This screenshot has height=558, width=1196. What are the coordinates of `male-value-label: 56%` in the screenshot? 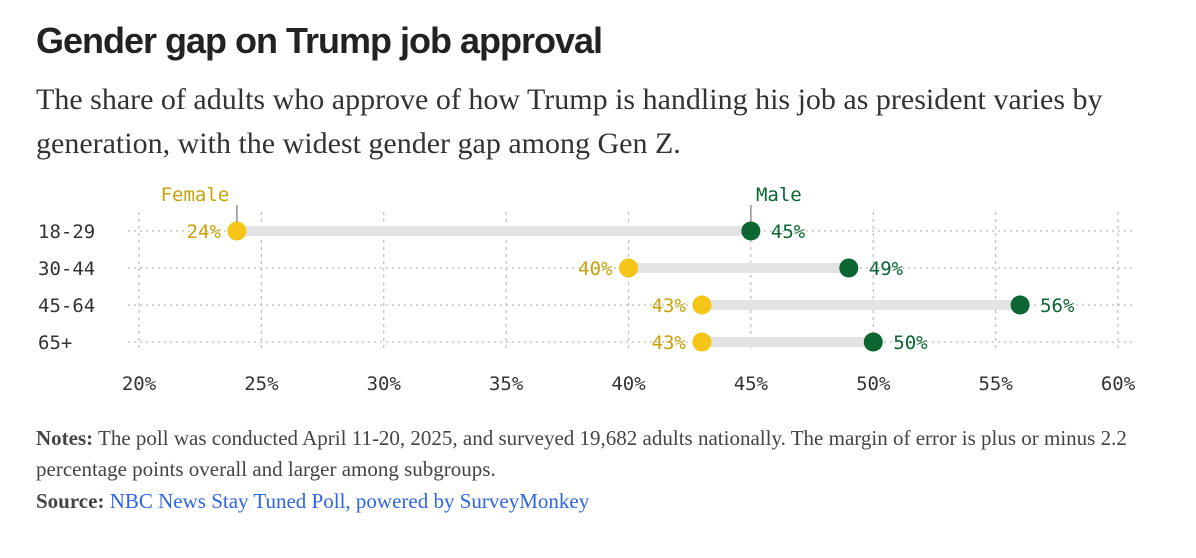 It's located at (1057, 306).